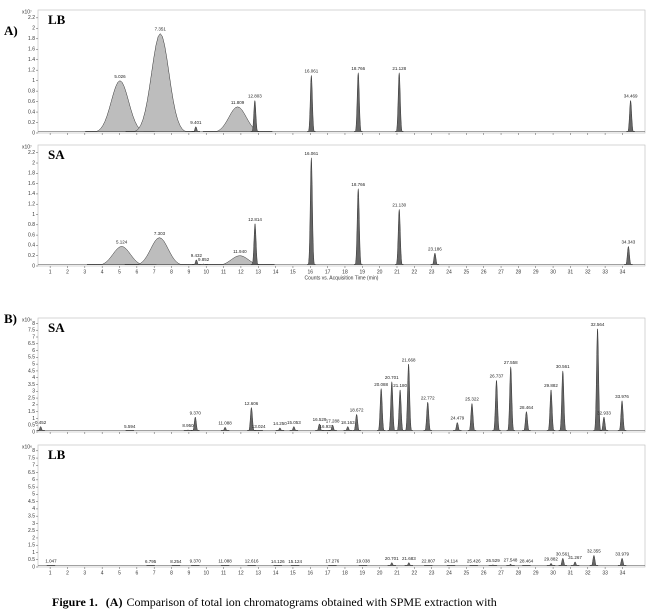 The image size is (651, 612). Describe the element at coordinates (467, 272) in the screenshot. I see `x-tick-label: 25` at that location.